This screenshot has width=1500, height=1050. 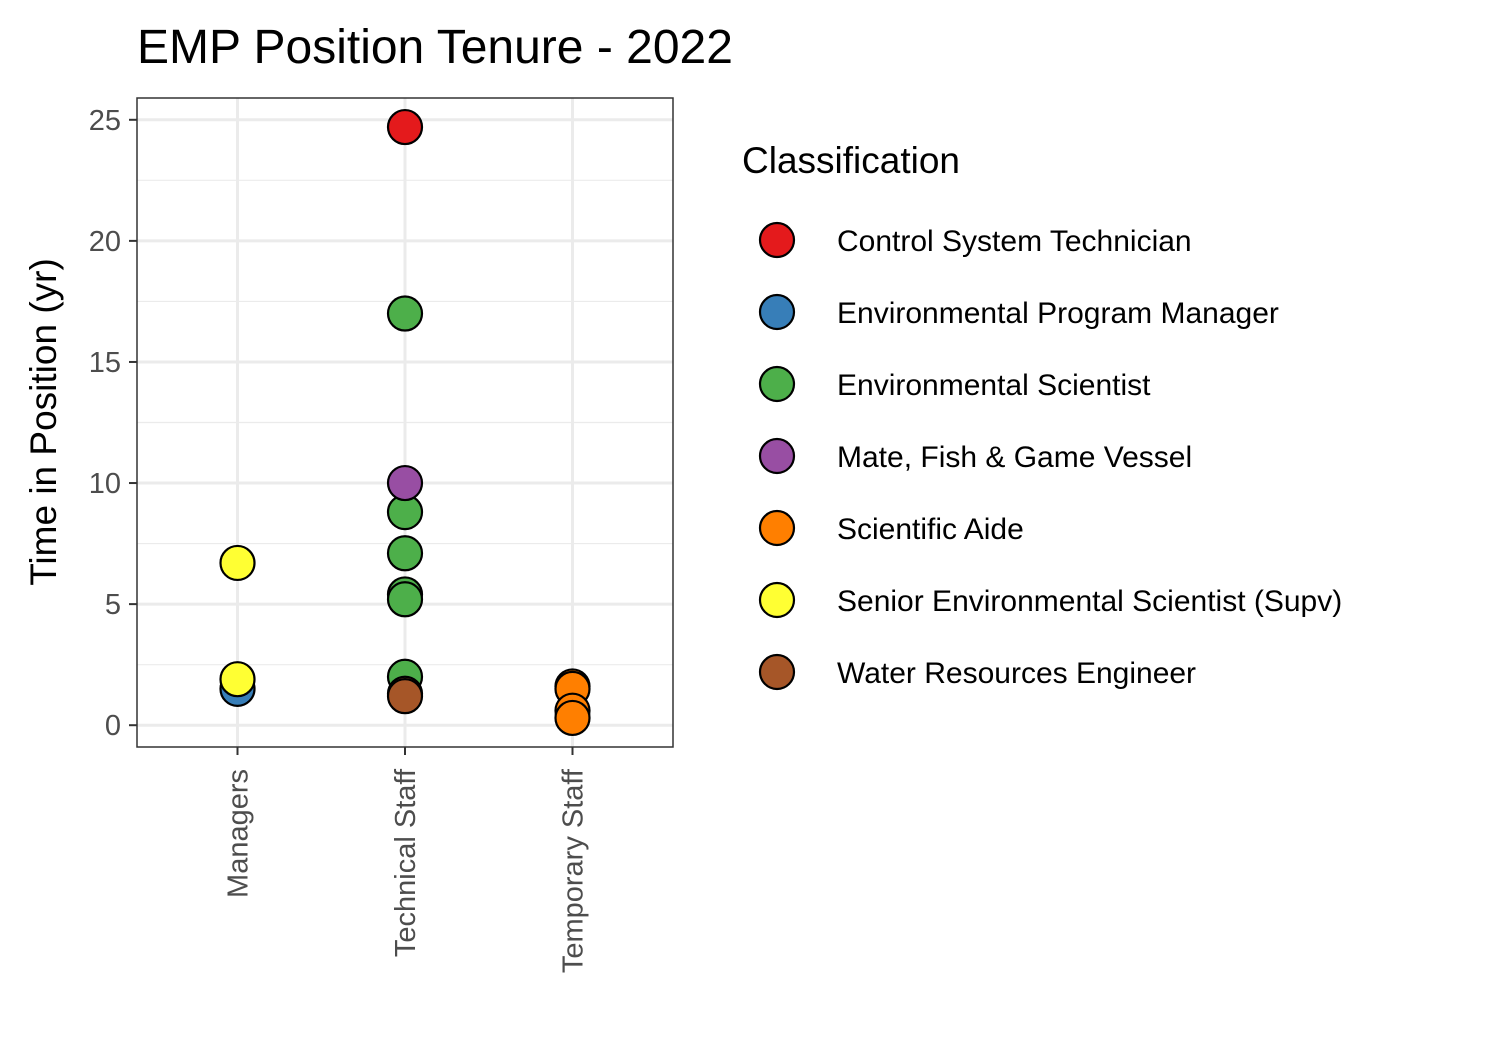 What do you see at coordinates (574, 870) in the screenshot?
I see `x-tick-label: Temporary Staff` at bounding box center [574, 870].